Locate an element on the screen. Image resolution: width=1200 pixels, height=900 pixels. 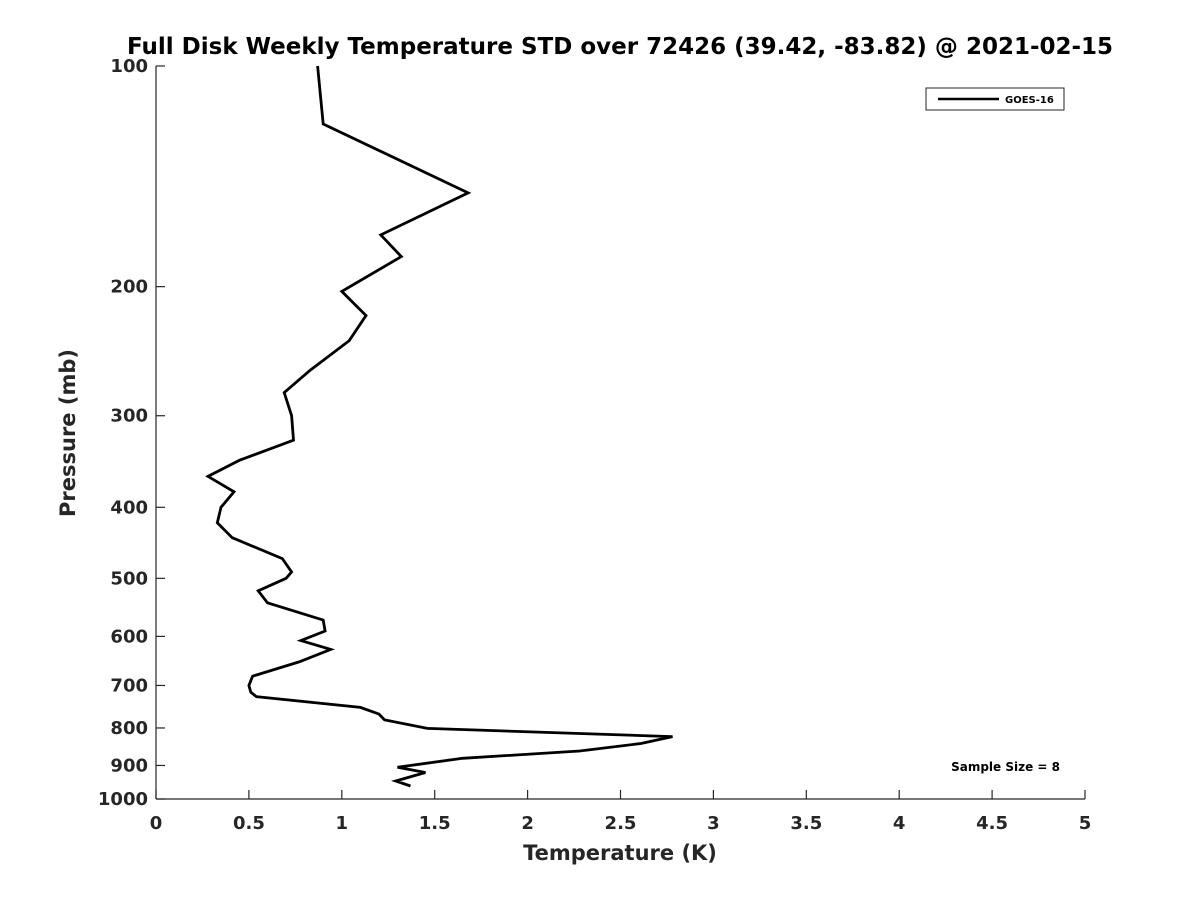
y-tick-label: 600 is located at coordinates (129, 636).